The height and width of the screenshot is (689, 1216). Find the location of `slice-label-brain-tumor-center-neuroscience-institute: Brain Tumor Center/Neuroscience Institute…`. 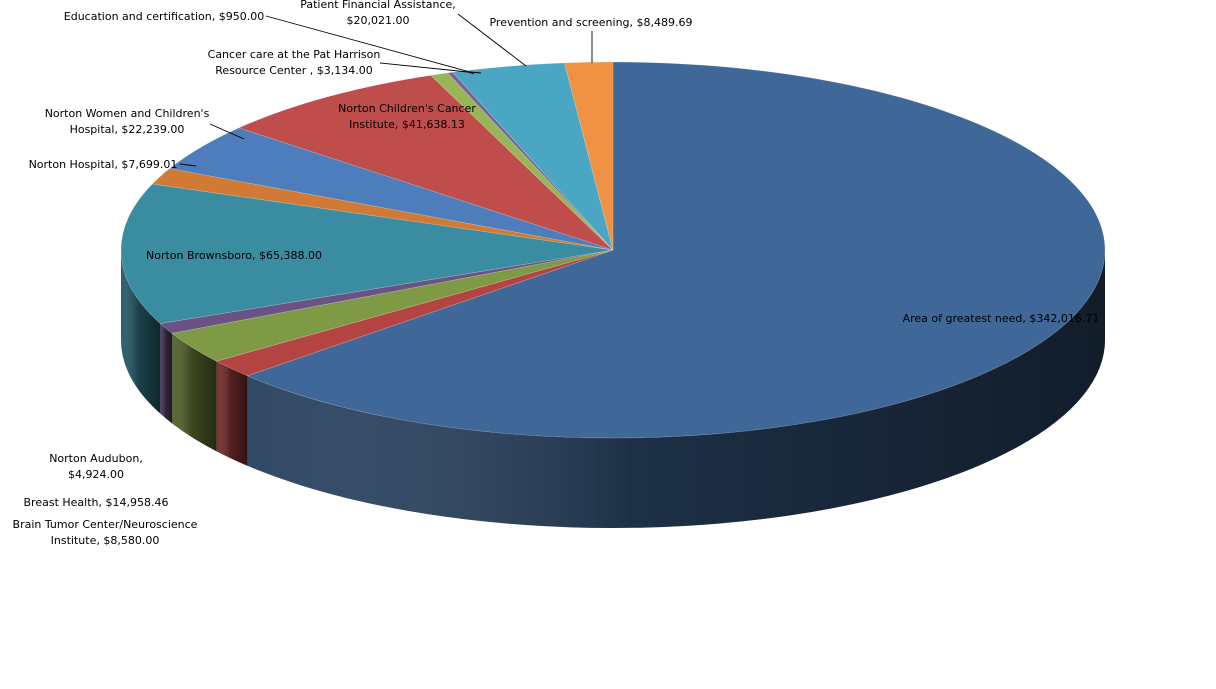

slice-label-brain-tumor-center-neuroscience-institute: Brain Tumor Center/Neuroscience Institute… is located at coordinates (105, 532).